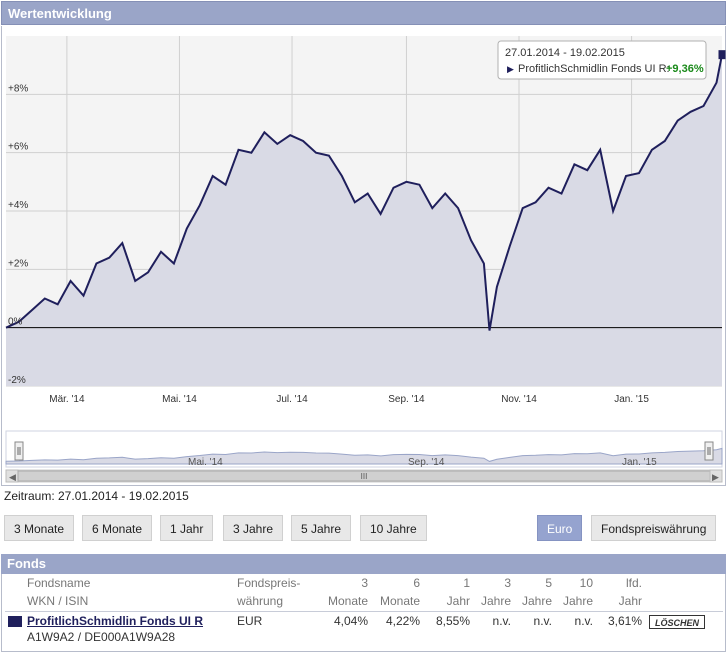 The width and height of the screenshot is (727, 653). Describe the element at coordinates (536, 592) in the screenshot. I see `column-header: 5 Jahre` at that location.